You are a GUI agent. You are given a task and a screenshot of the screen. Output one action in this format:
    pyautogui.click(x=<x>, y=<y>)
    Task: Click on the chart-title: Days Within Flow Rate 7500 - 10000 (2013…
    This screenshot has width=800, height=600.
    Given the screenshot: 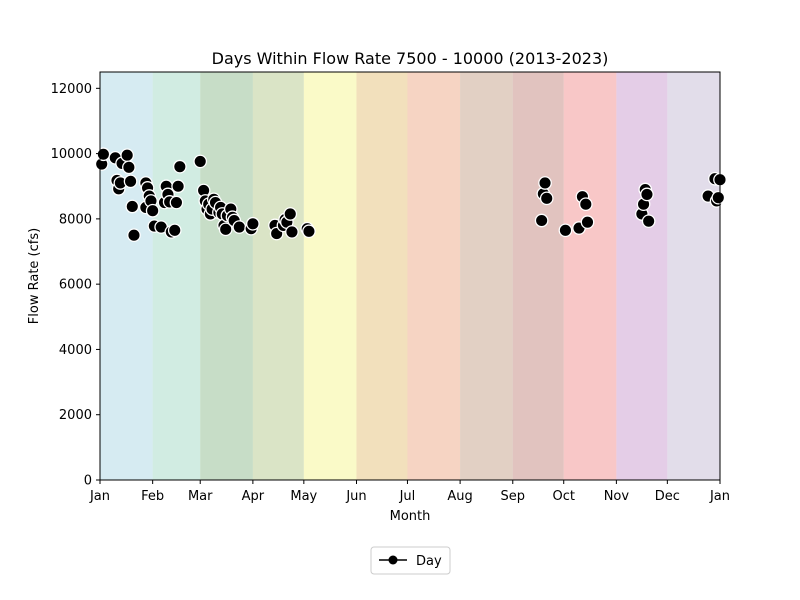 What is the action you would take?
    pyautogui.click(x=410, y=58)
    